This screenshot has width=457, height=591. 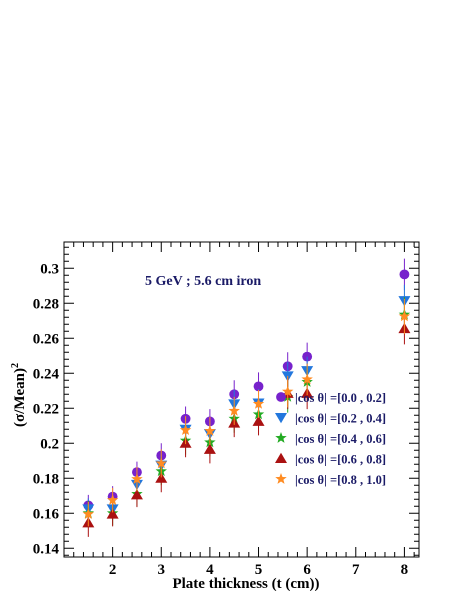 I want to click on legend-label: |cos θ| =[0.4 , 0.6], so click(x=340, y=439).